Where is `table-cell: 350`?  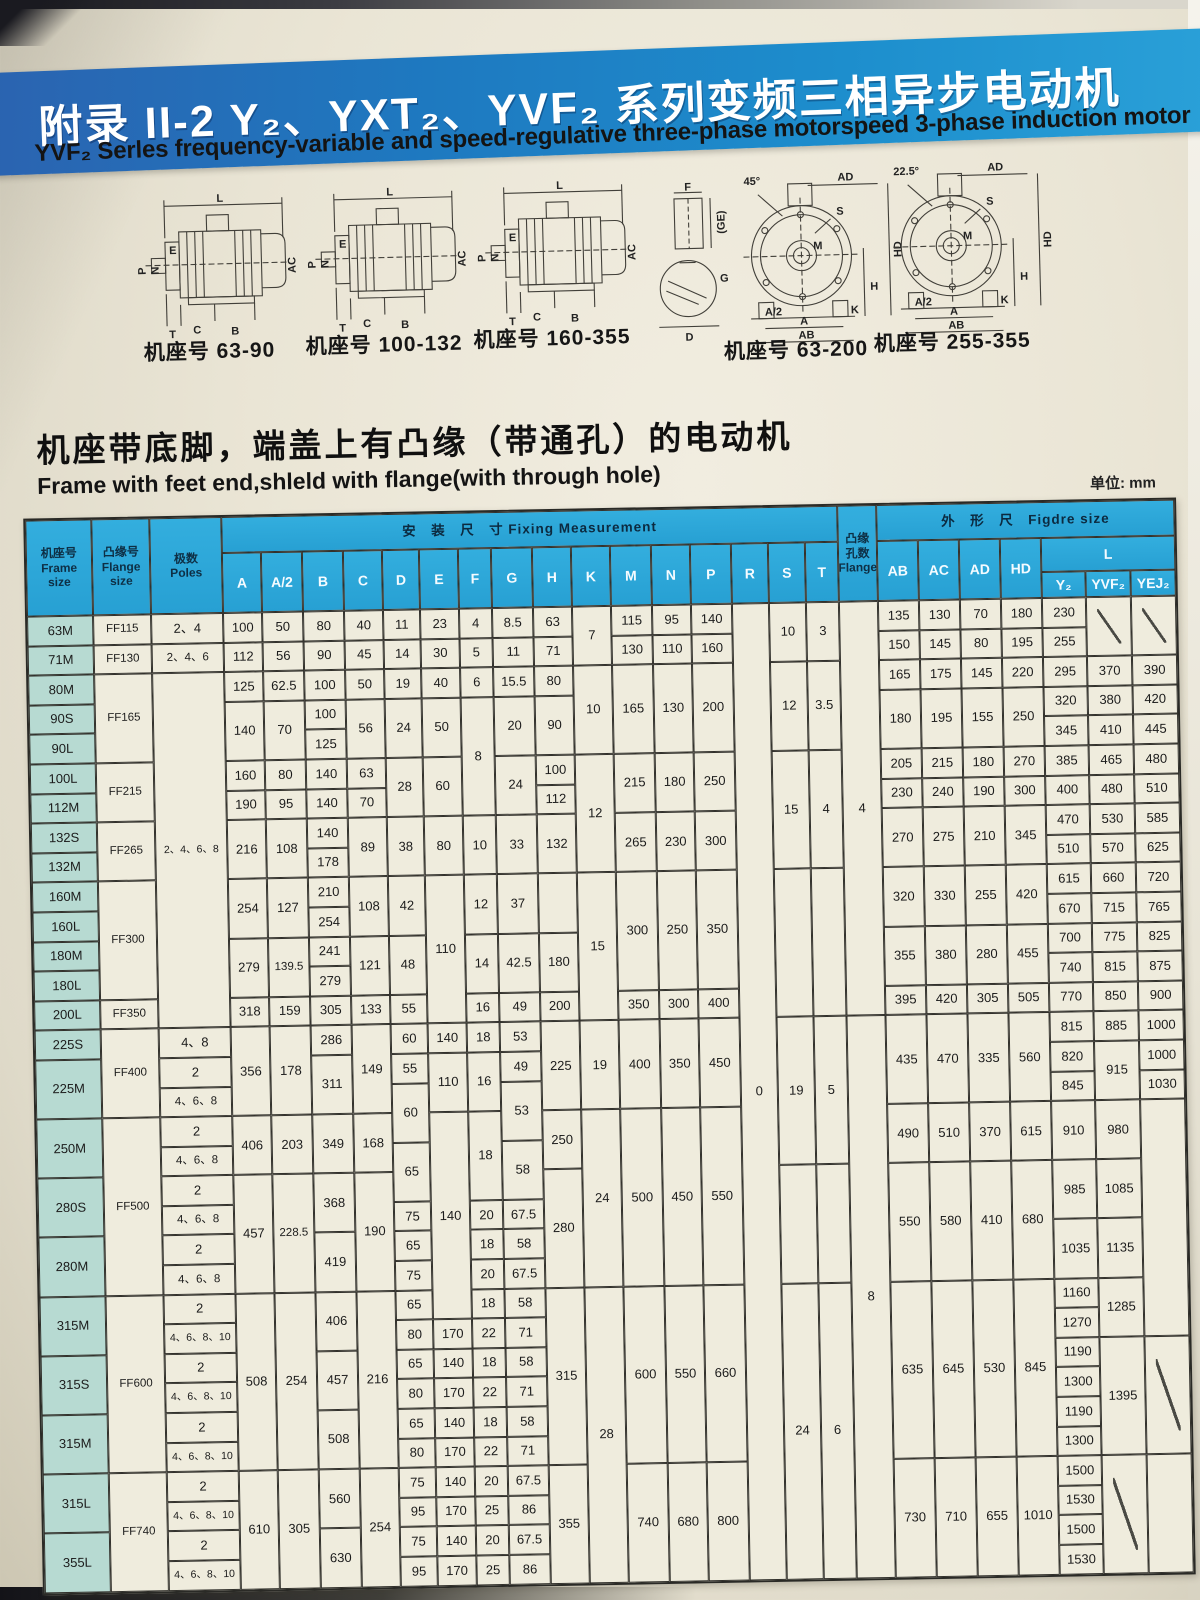 table-cell: 350 is located at coordinates (638, 1005).